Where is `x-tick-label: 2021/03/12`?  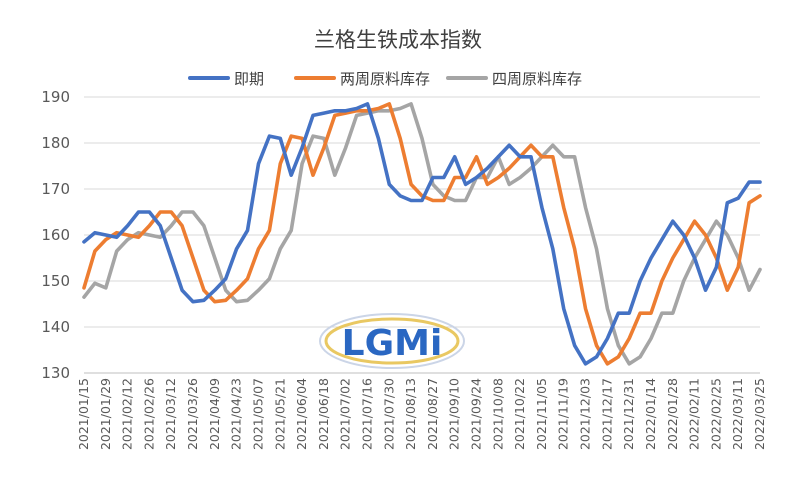 x-tick-label: 2021/03/12 is located at coordinates (170, 414).